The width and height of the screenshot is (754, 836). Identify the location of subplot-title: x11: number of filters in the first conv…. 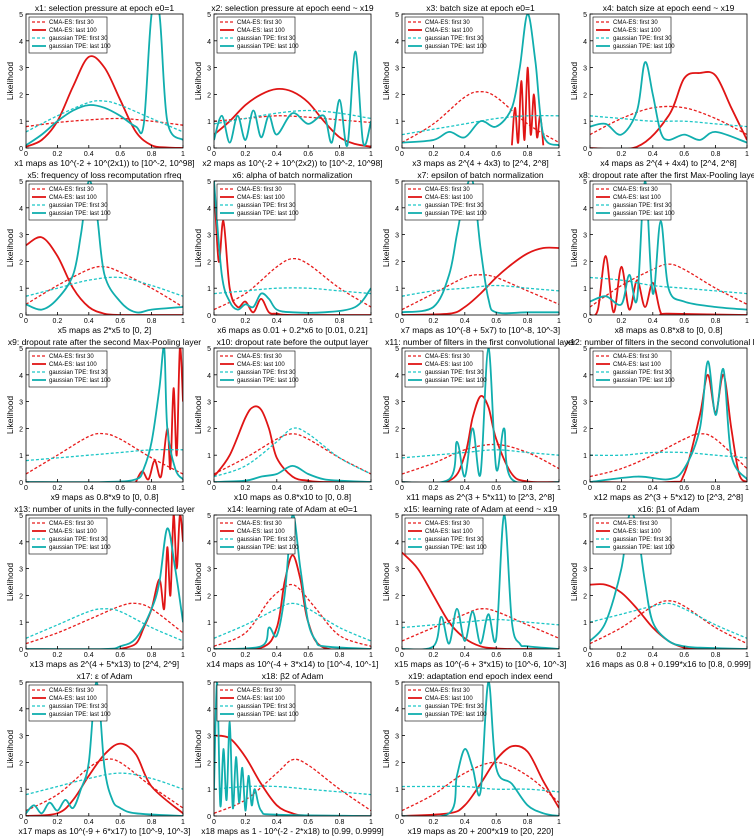
(480, 342).